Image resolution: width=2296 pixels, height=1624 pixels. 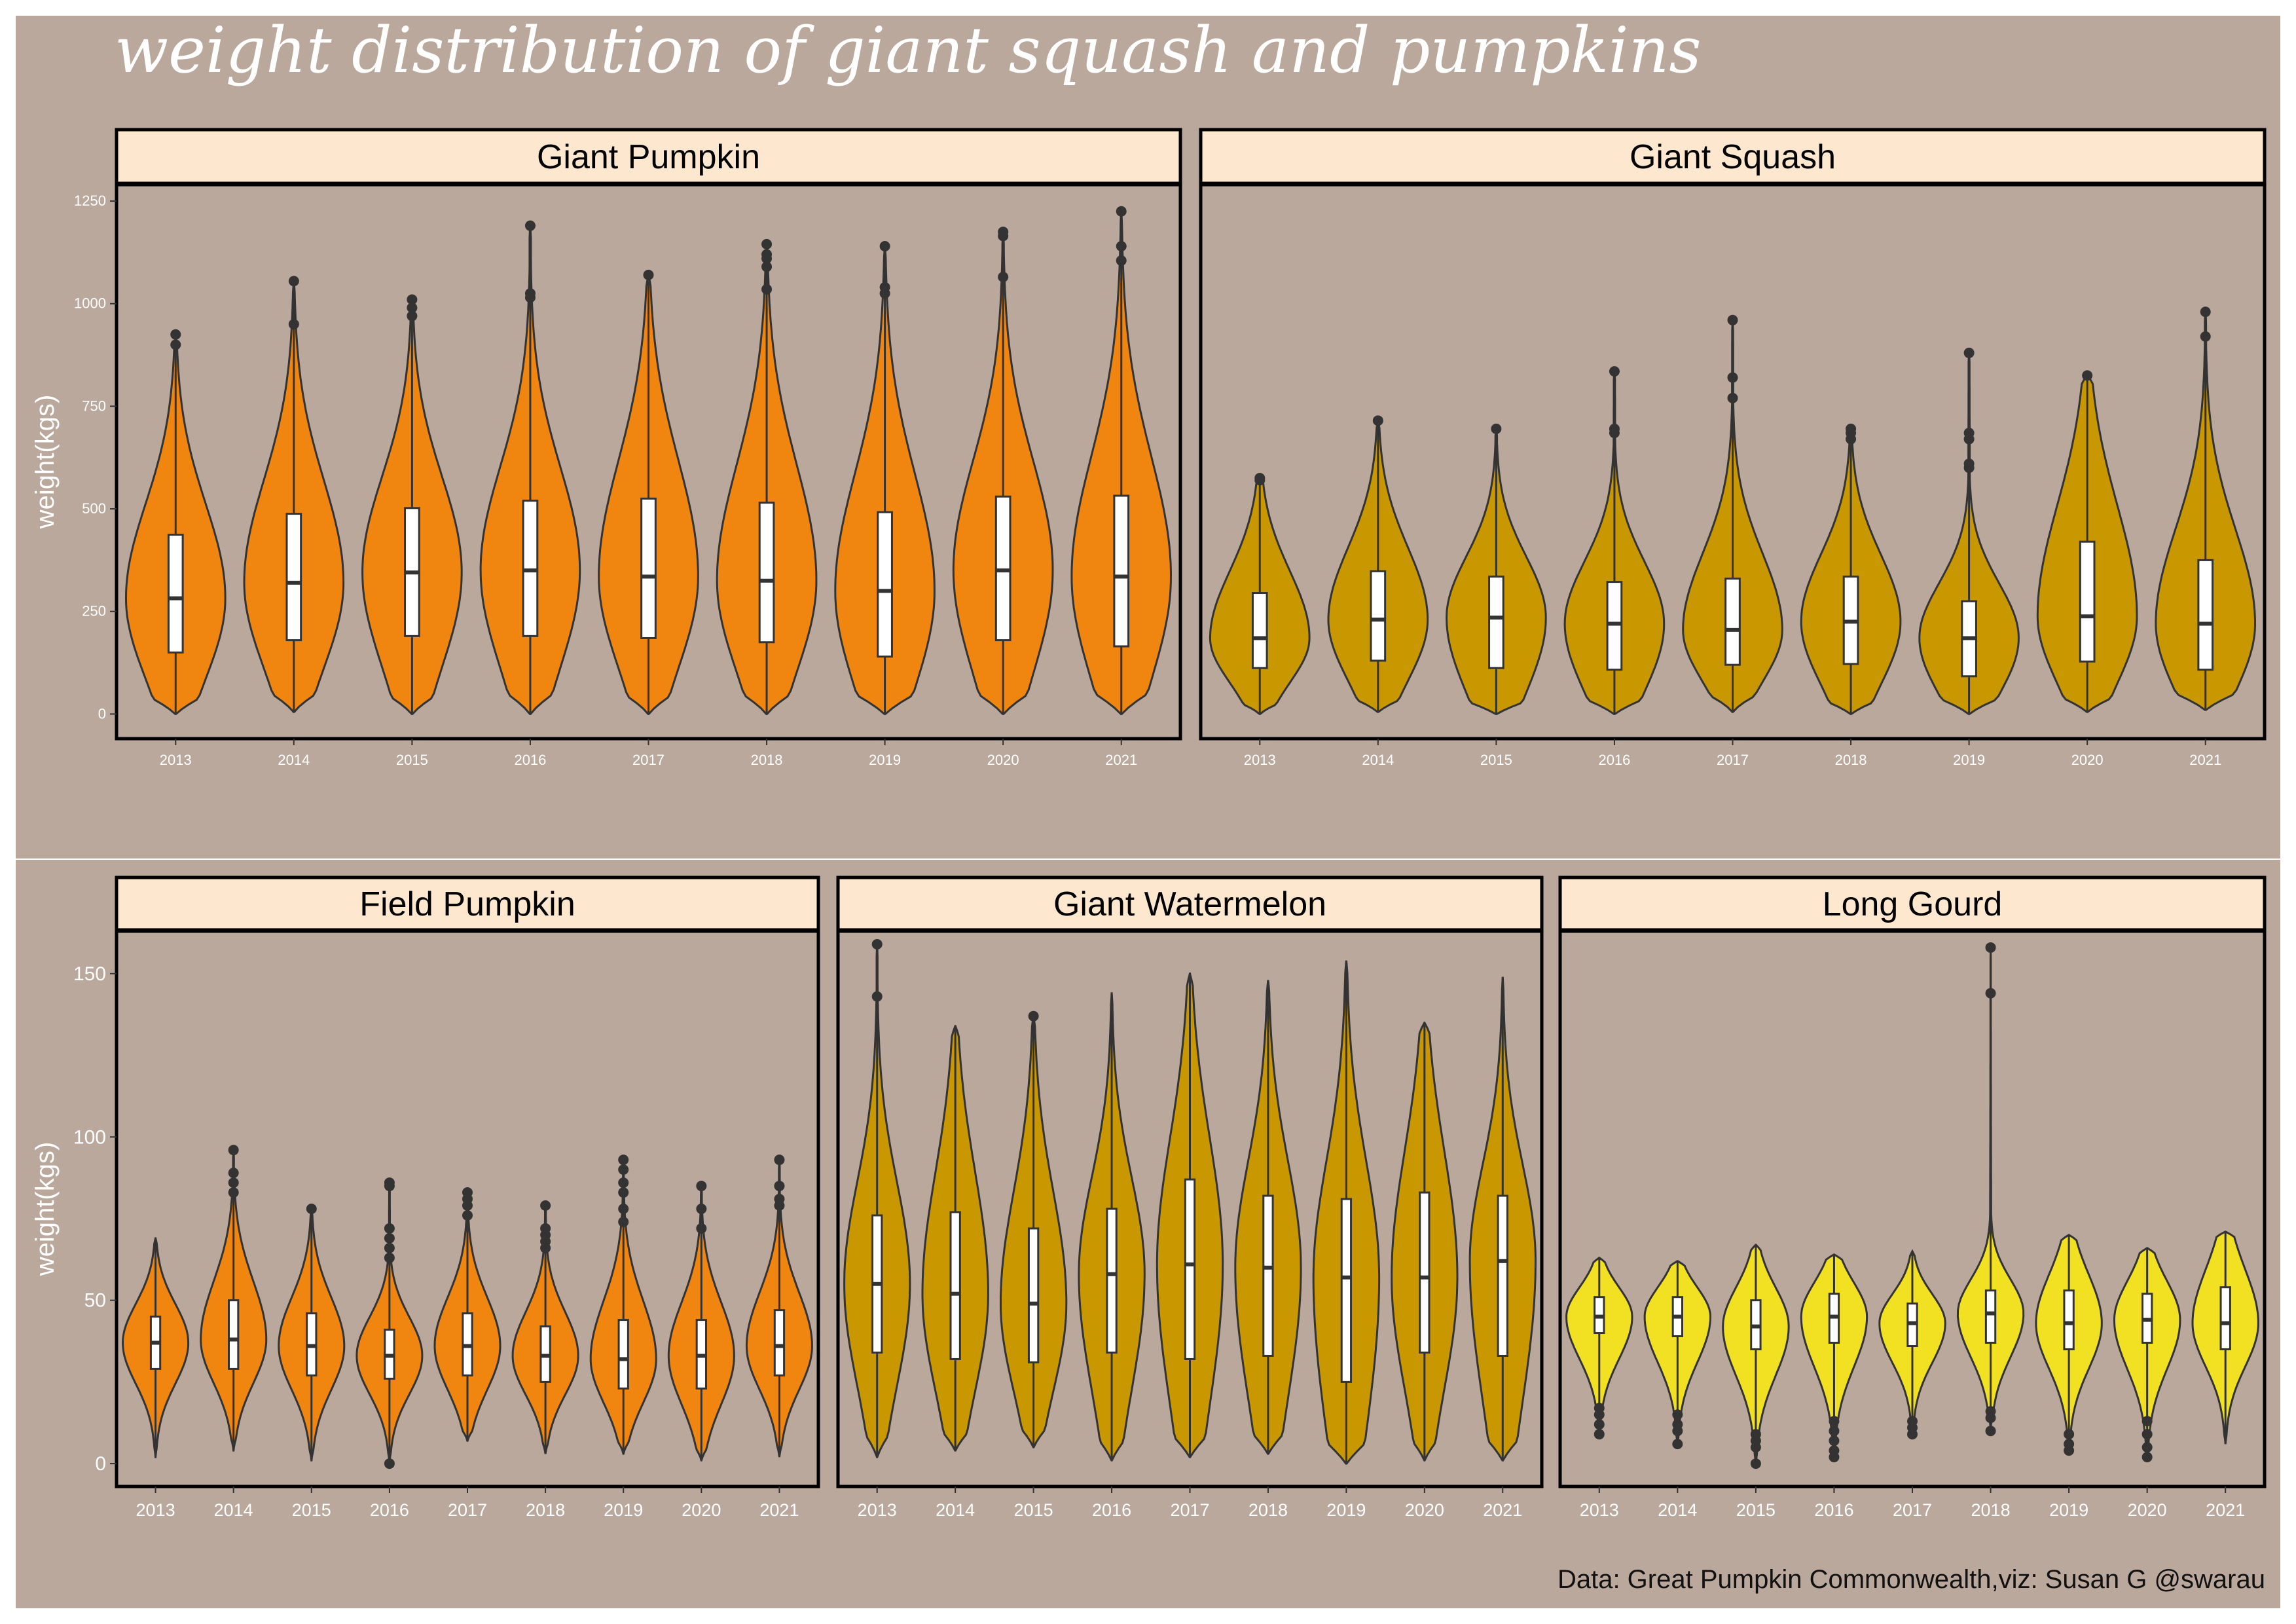 I want to click on y-tick-label: 750, so click(x=94, y=405).